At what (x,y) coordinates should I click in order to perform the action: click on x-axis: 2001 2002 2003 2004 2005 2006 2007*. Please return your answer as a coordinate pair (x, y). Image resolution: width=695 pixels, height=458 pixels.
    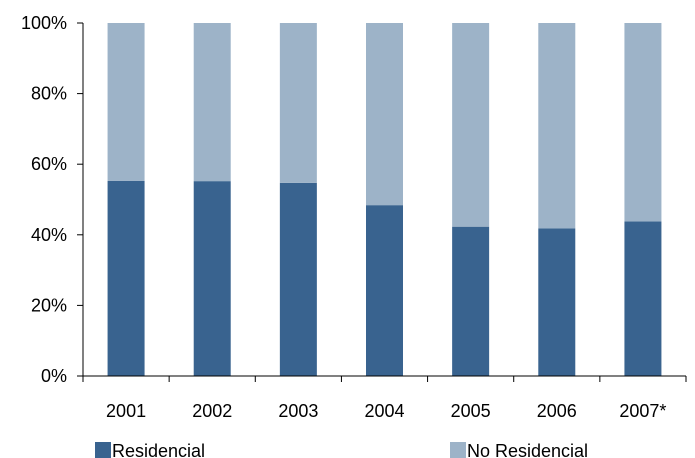
    Looking at the image, I should click on (384, 398).